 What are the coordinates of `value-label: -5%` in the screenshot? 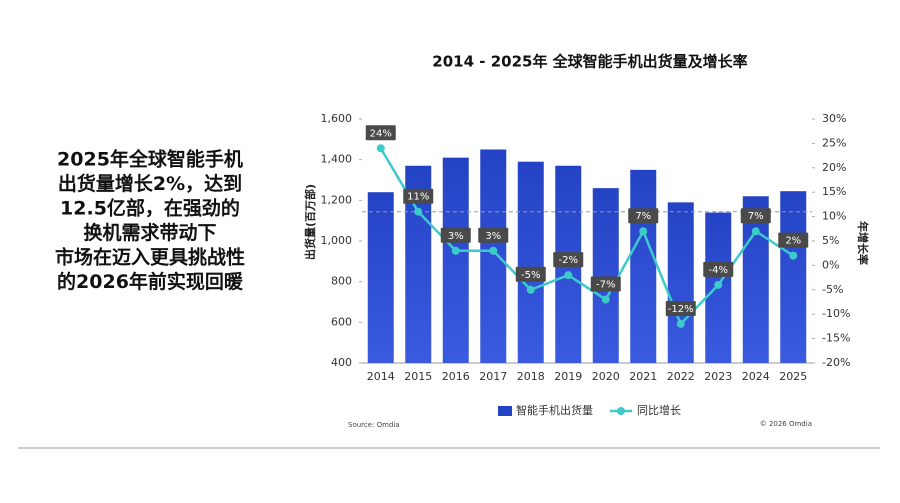 It's located at (530, 275).